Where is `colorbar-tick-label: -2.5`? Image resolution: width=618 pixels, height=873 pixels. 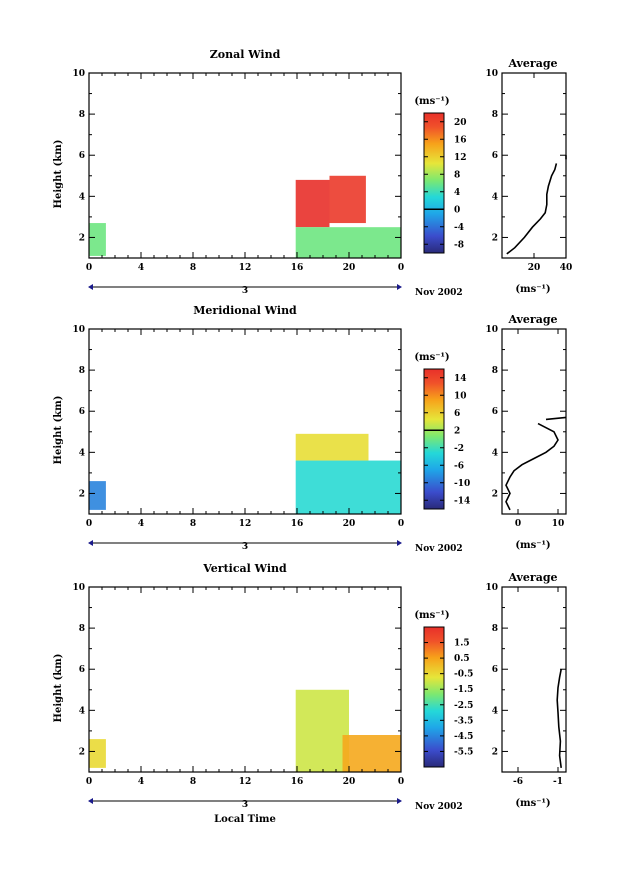
colorbar-tick-label: -2.5 is located at coordinates (463, 706).